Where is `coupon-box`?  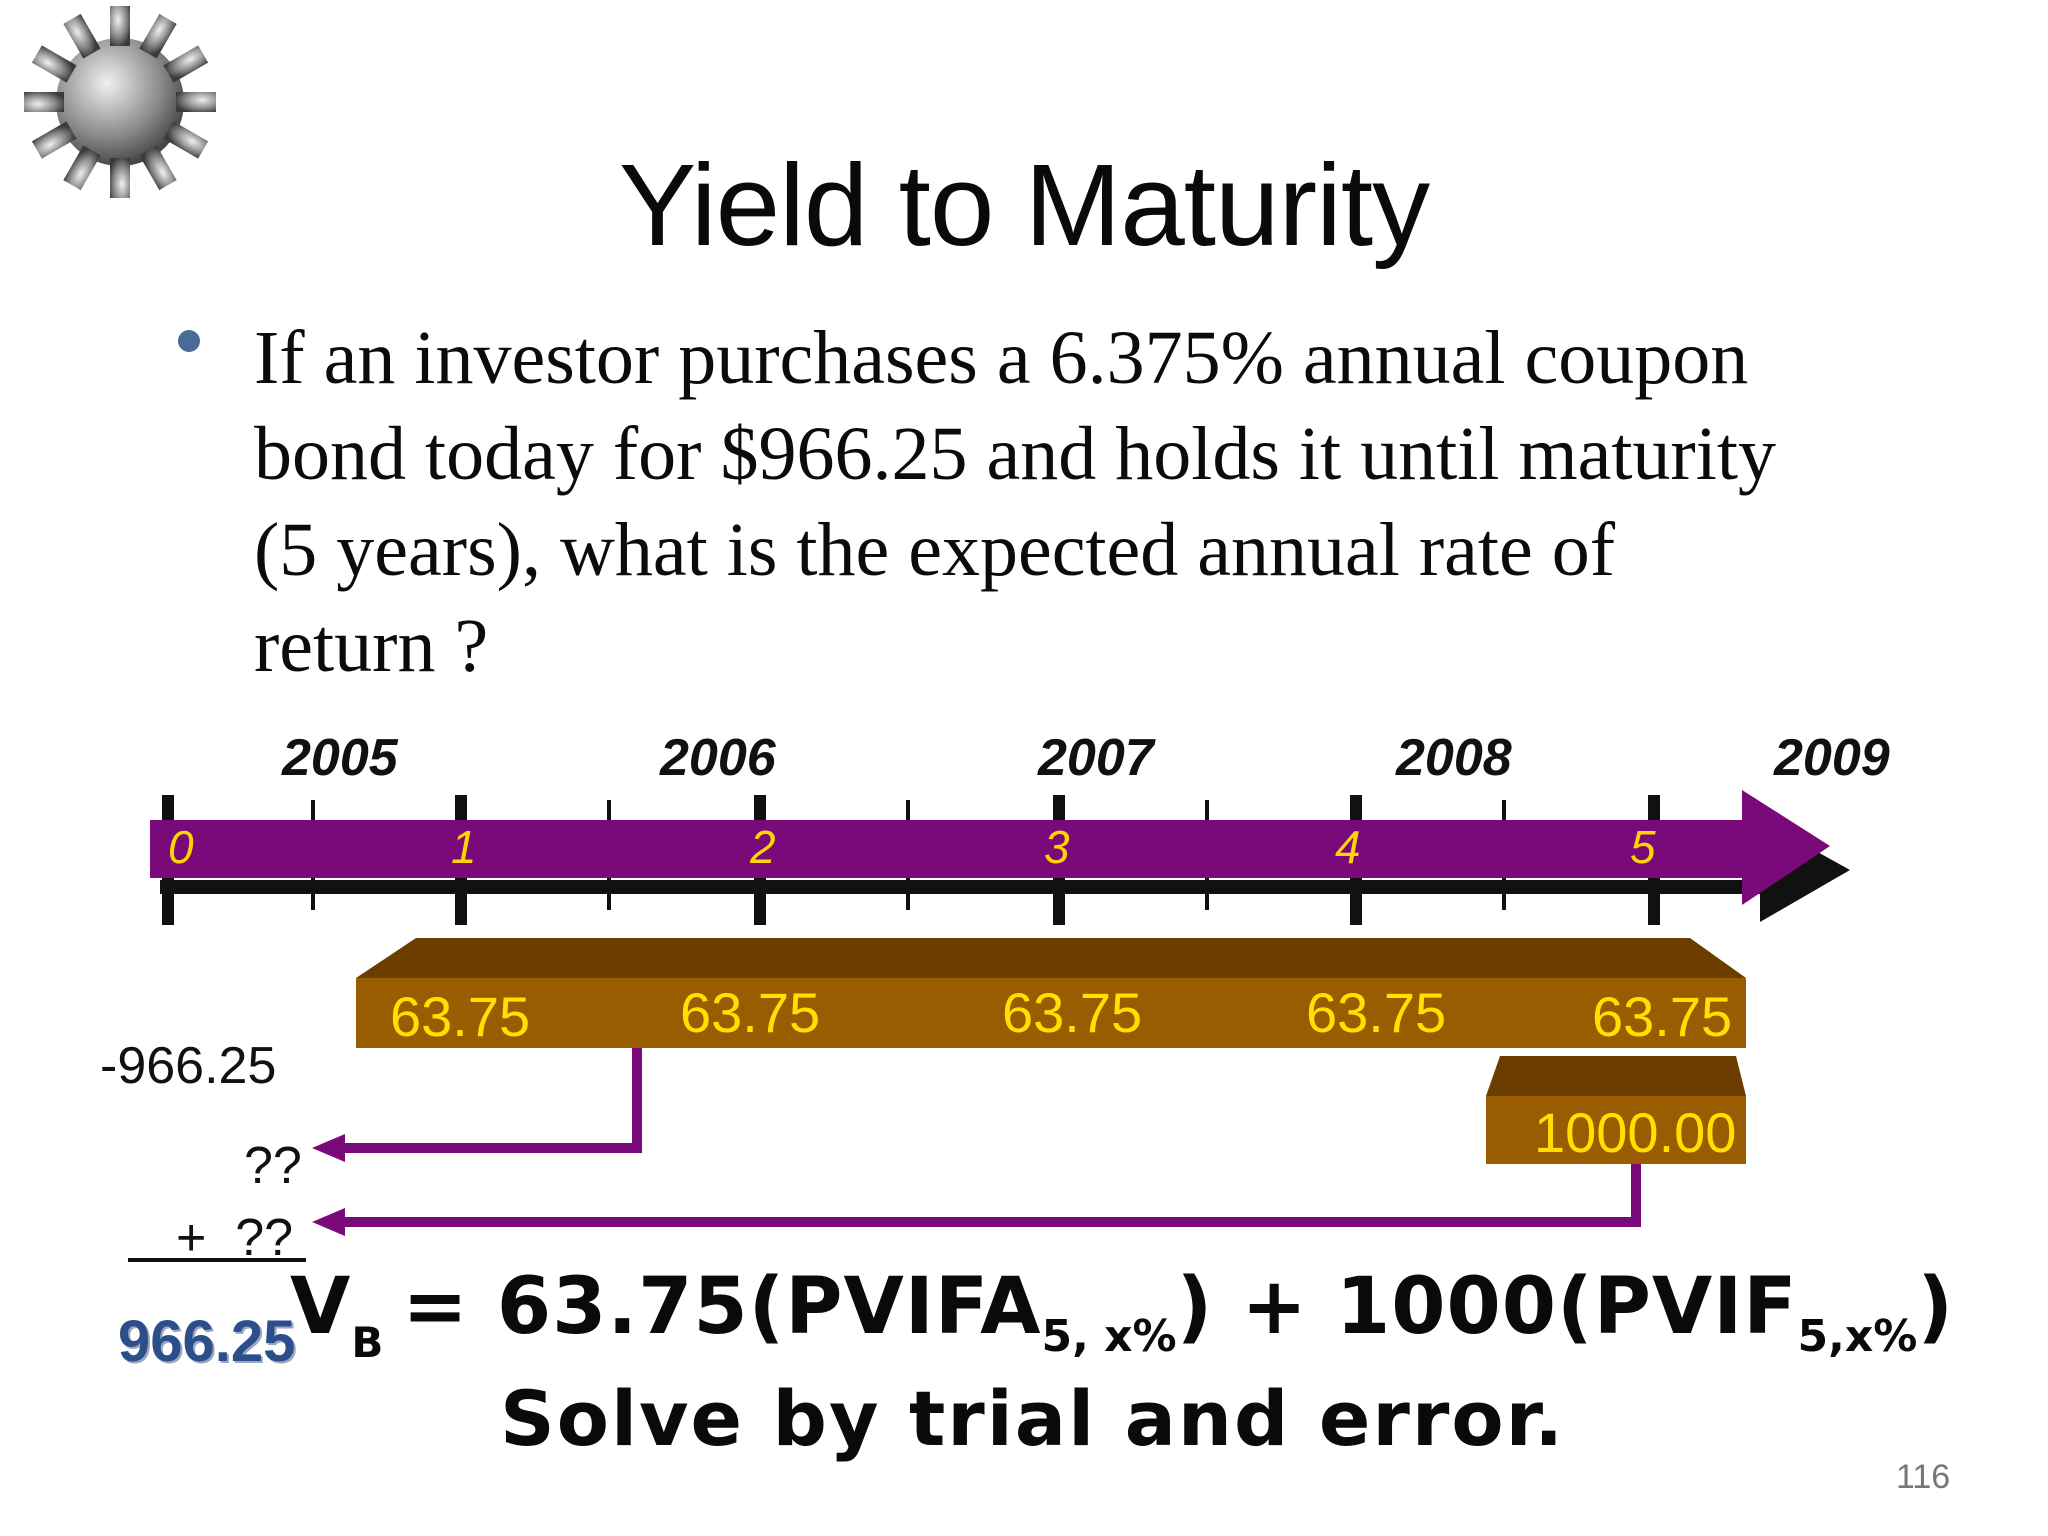 coupon-box is located at coordinates (1051, 993).